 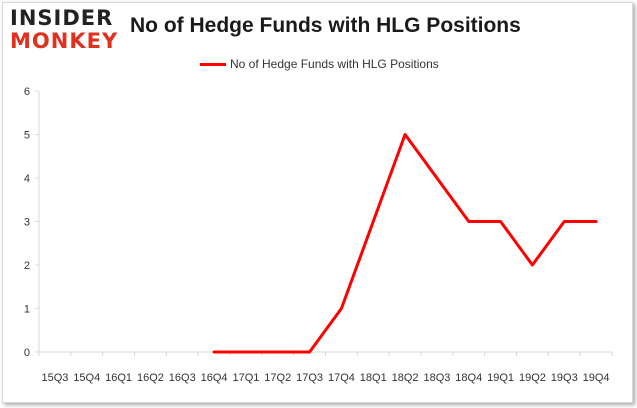 I want to click on y-tick-label: 3, so click(x=27, y=223).